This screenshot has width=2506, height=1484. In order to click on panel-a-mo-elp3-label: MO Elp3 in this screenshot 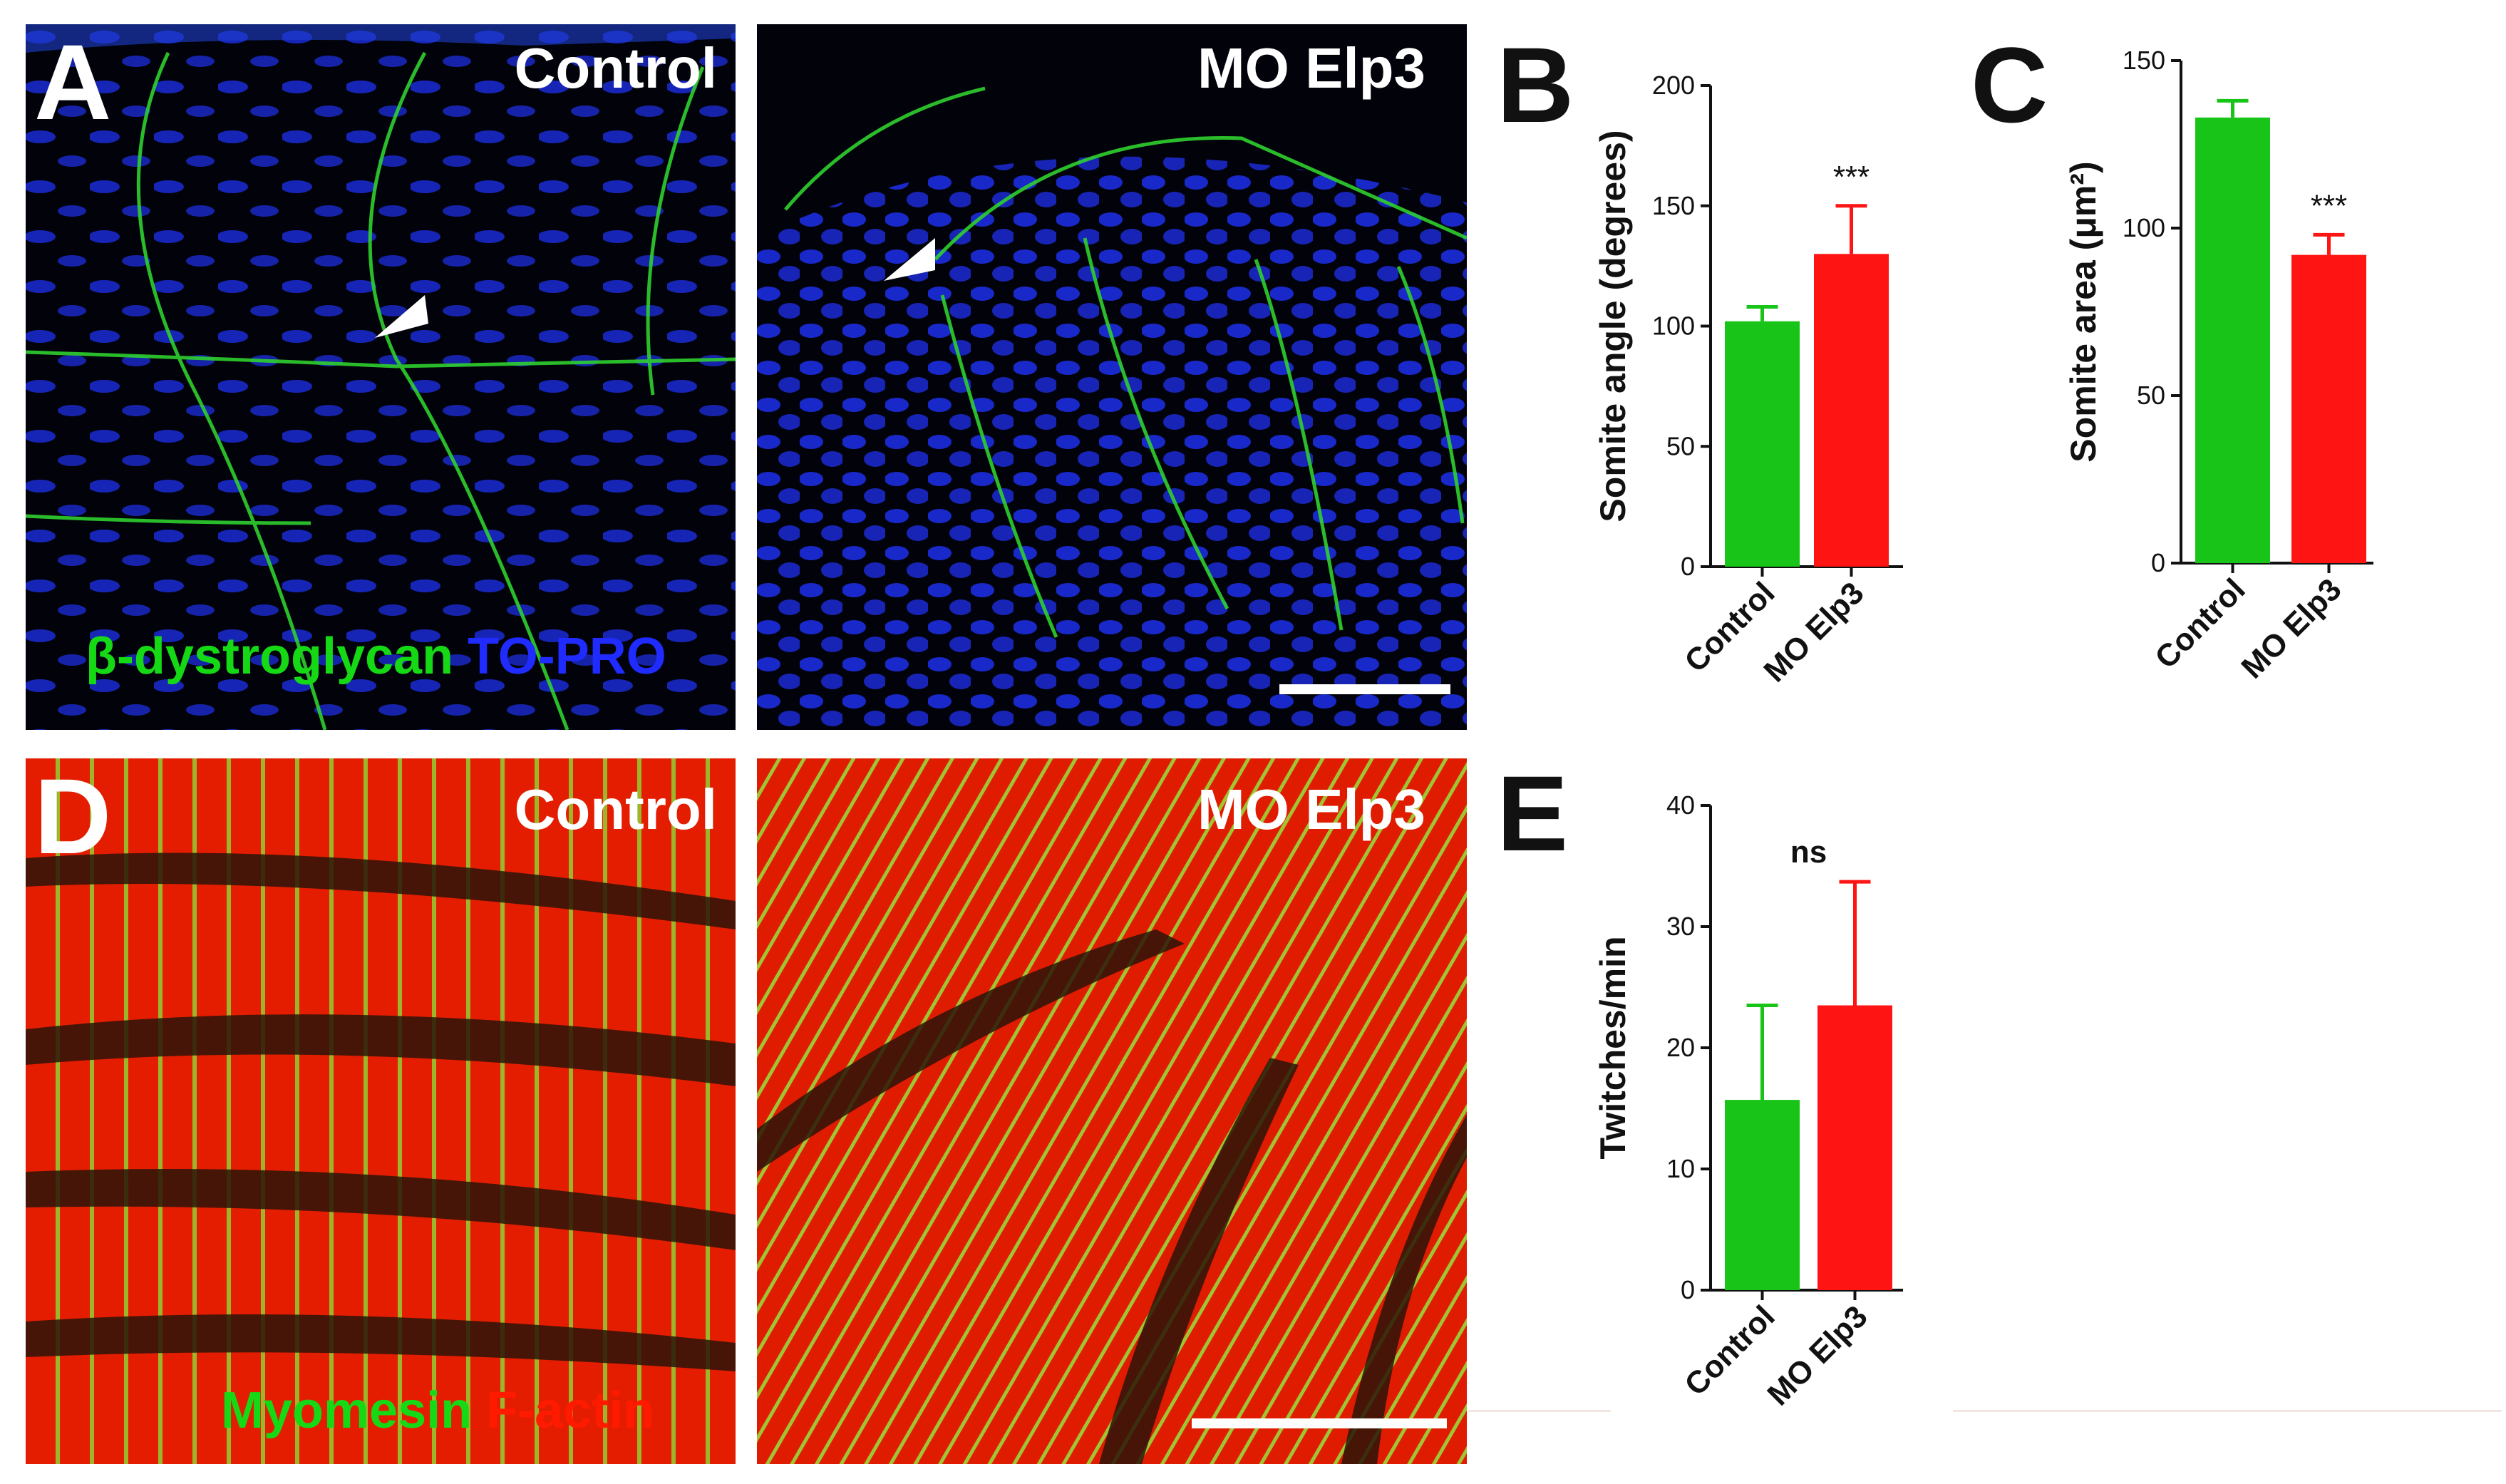, I will do `click(1311, 68)`.